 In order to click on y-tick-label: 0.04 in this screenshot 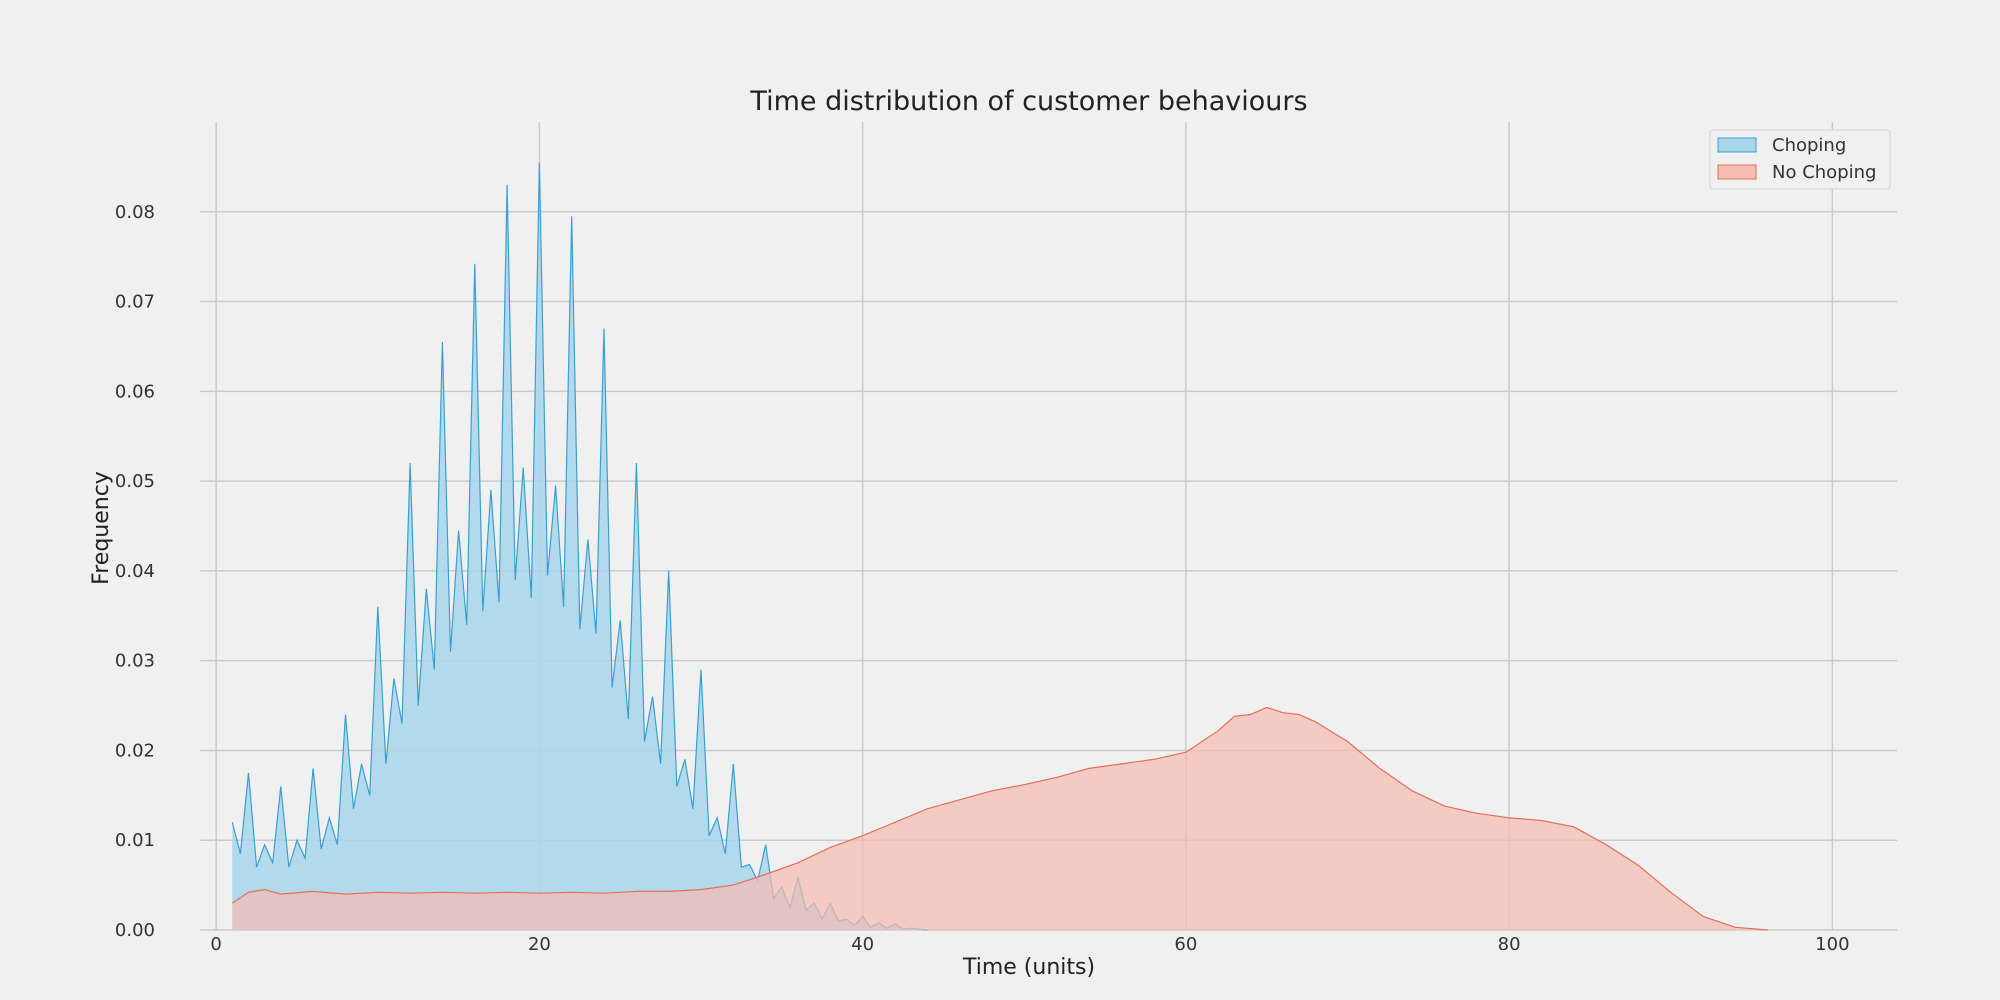, I will do `click(135, 571)`.